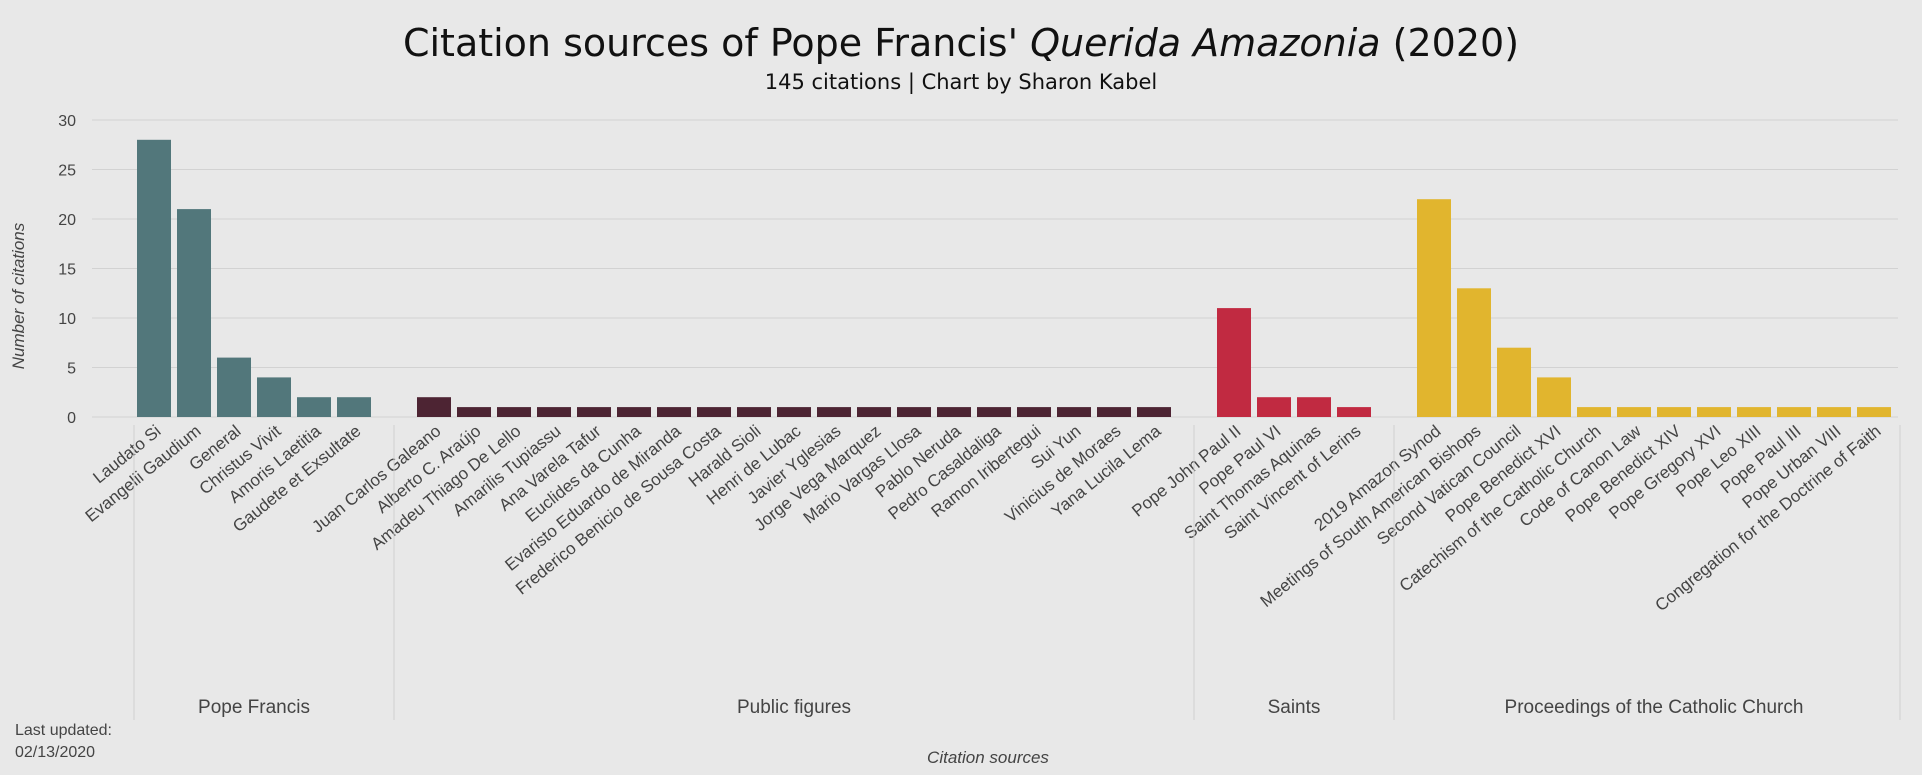  What do you see at coordinates (71, 369) in the screenshot?
I see `y-tick-label: 5` at bounding box center [71, 369].